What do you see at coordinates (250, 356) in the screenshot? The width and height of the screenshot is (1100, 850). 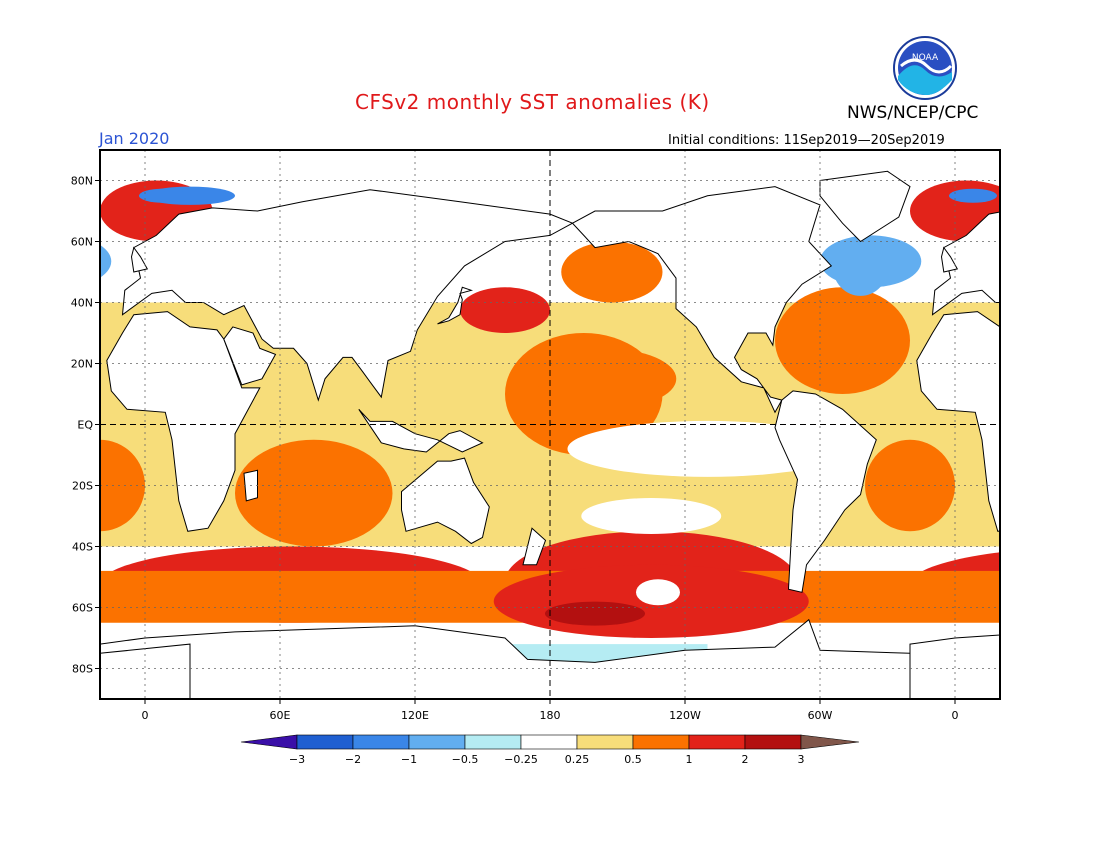 I see `arabia-land` at bounding box center [250, 356].